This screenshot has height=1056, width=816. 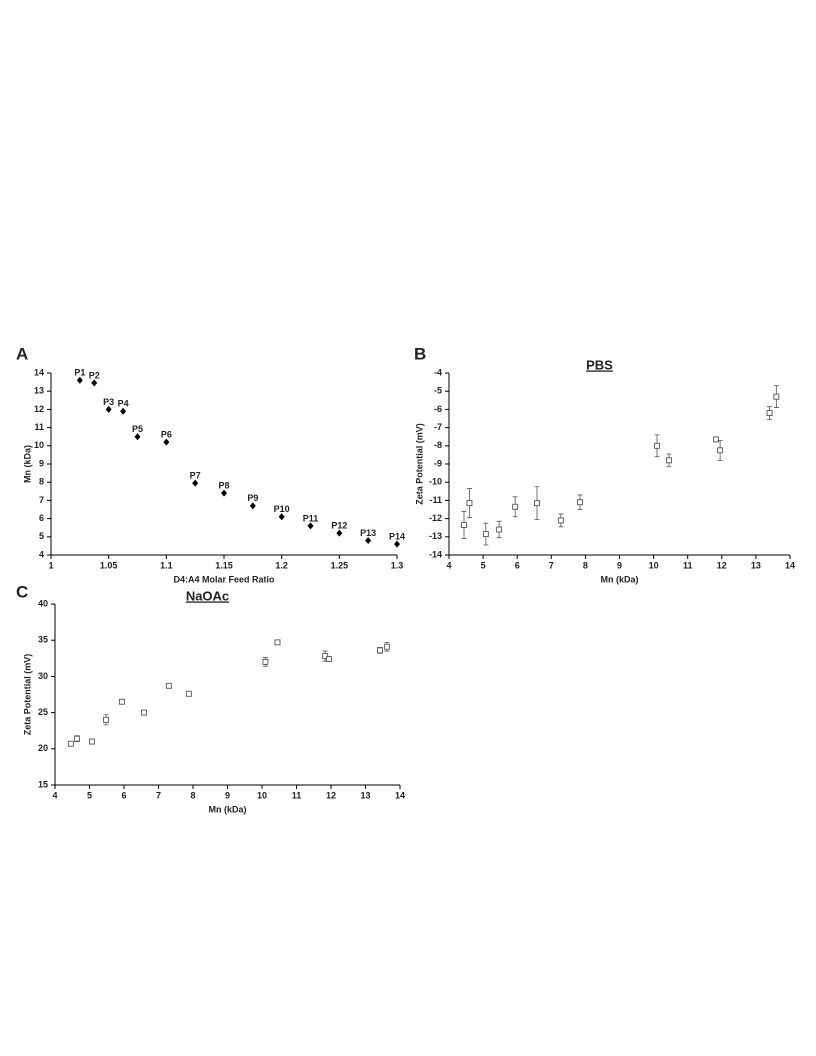 I want to click on x-tick-label: 11, so click(x=297, y=795).